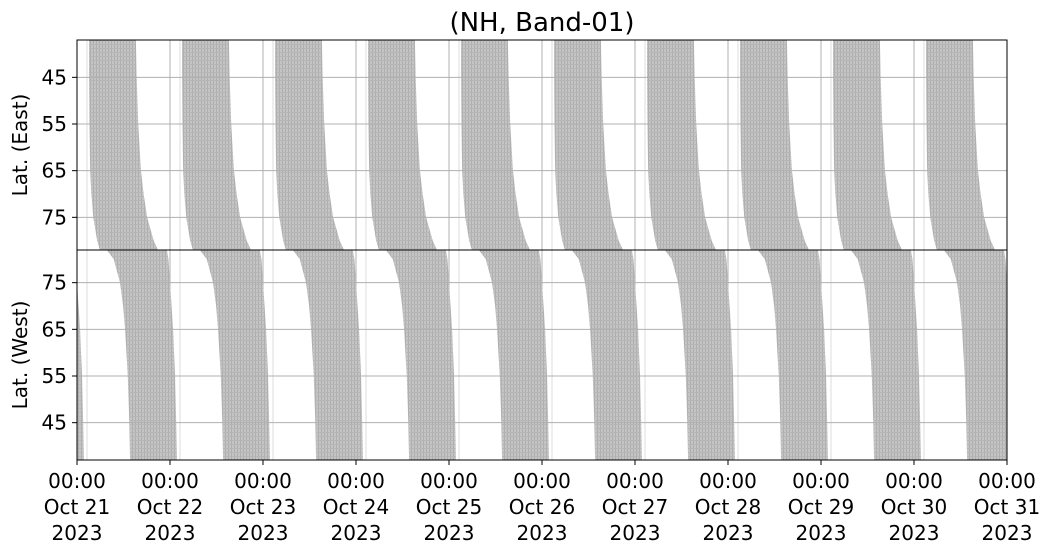 This screenshot has width=1053, height=560. I want to click on ylabel-west: Lat. (West), so click(20, 355).